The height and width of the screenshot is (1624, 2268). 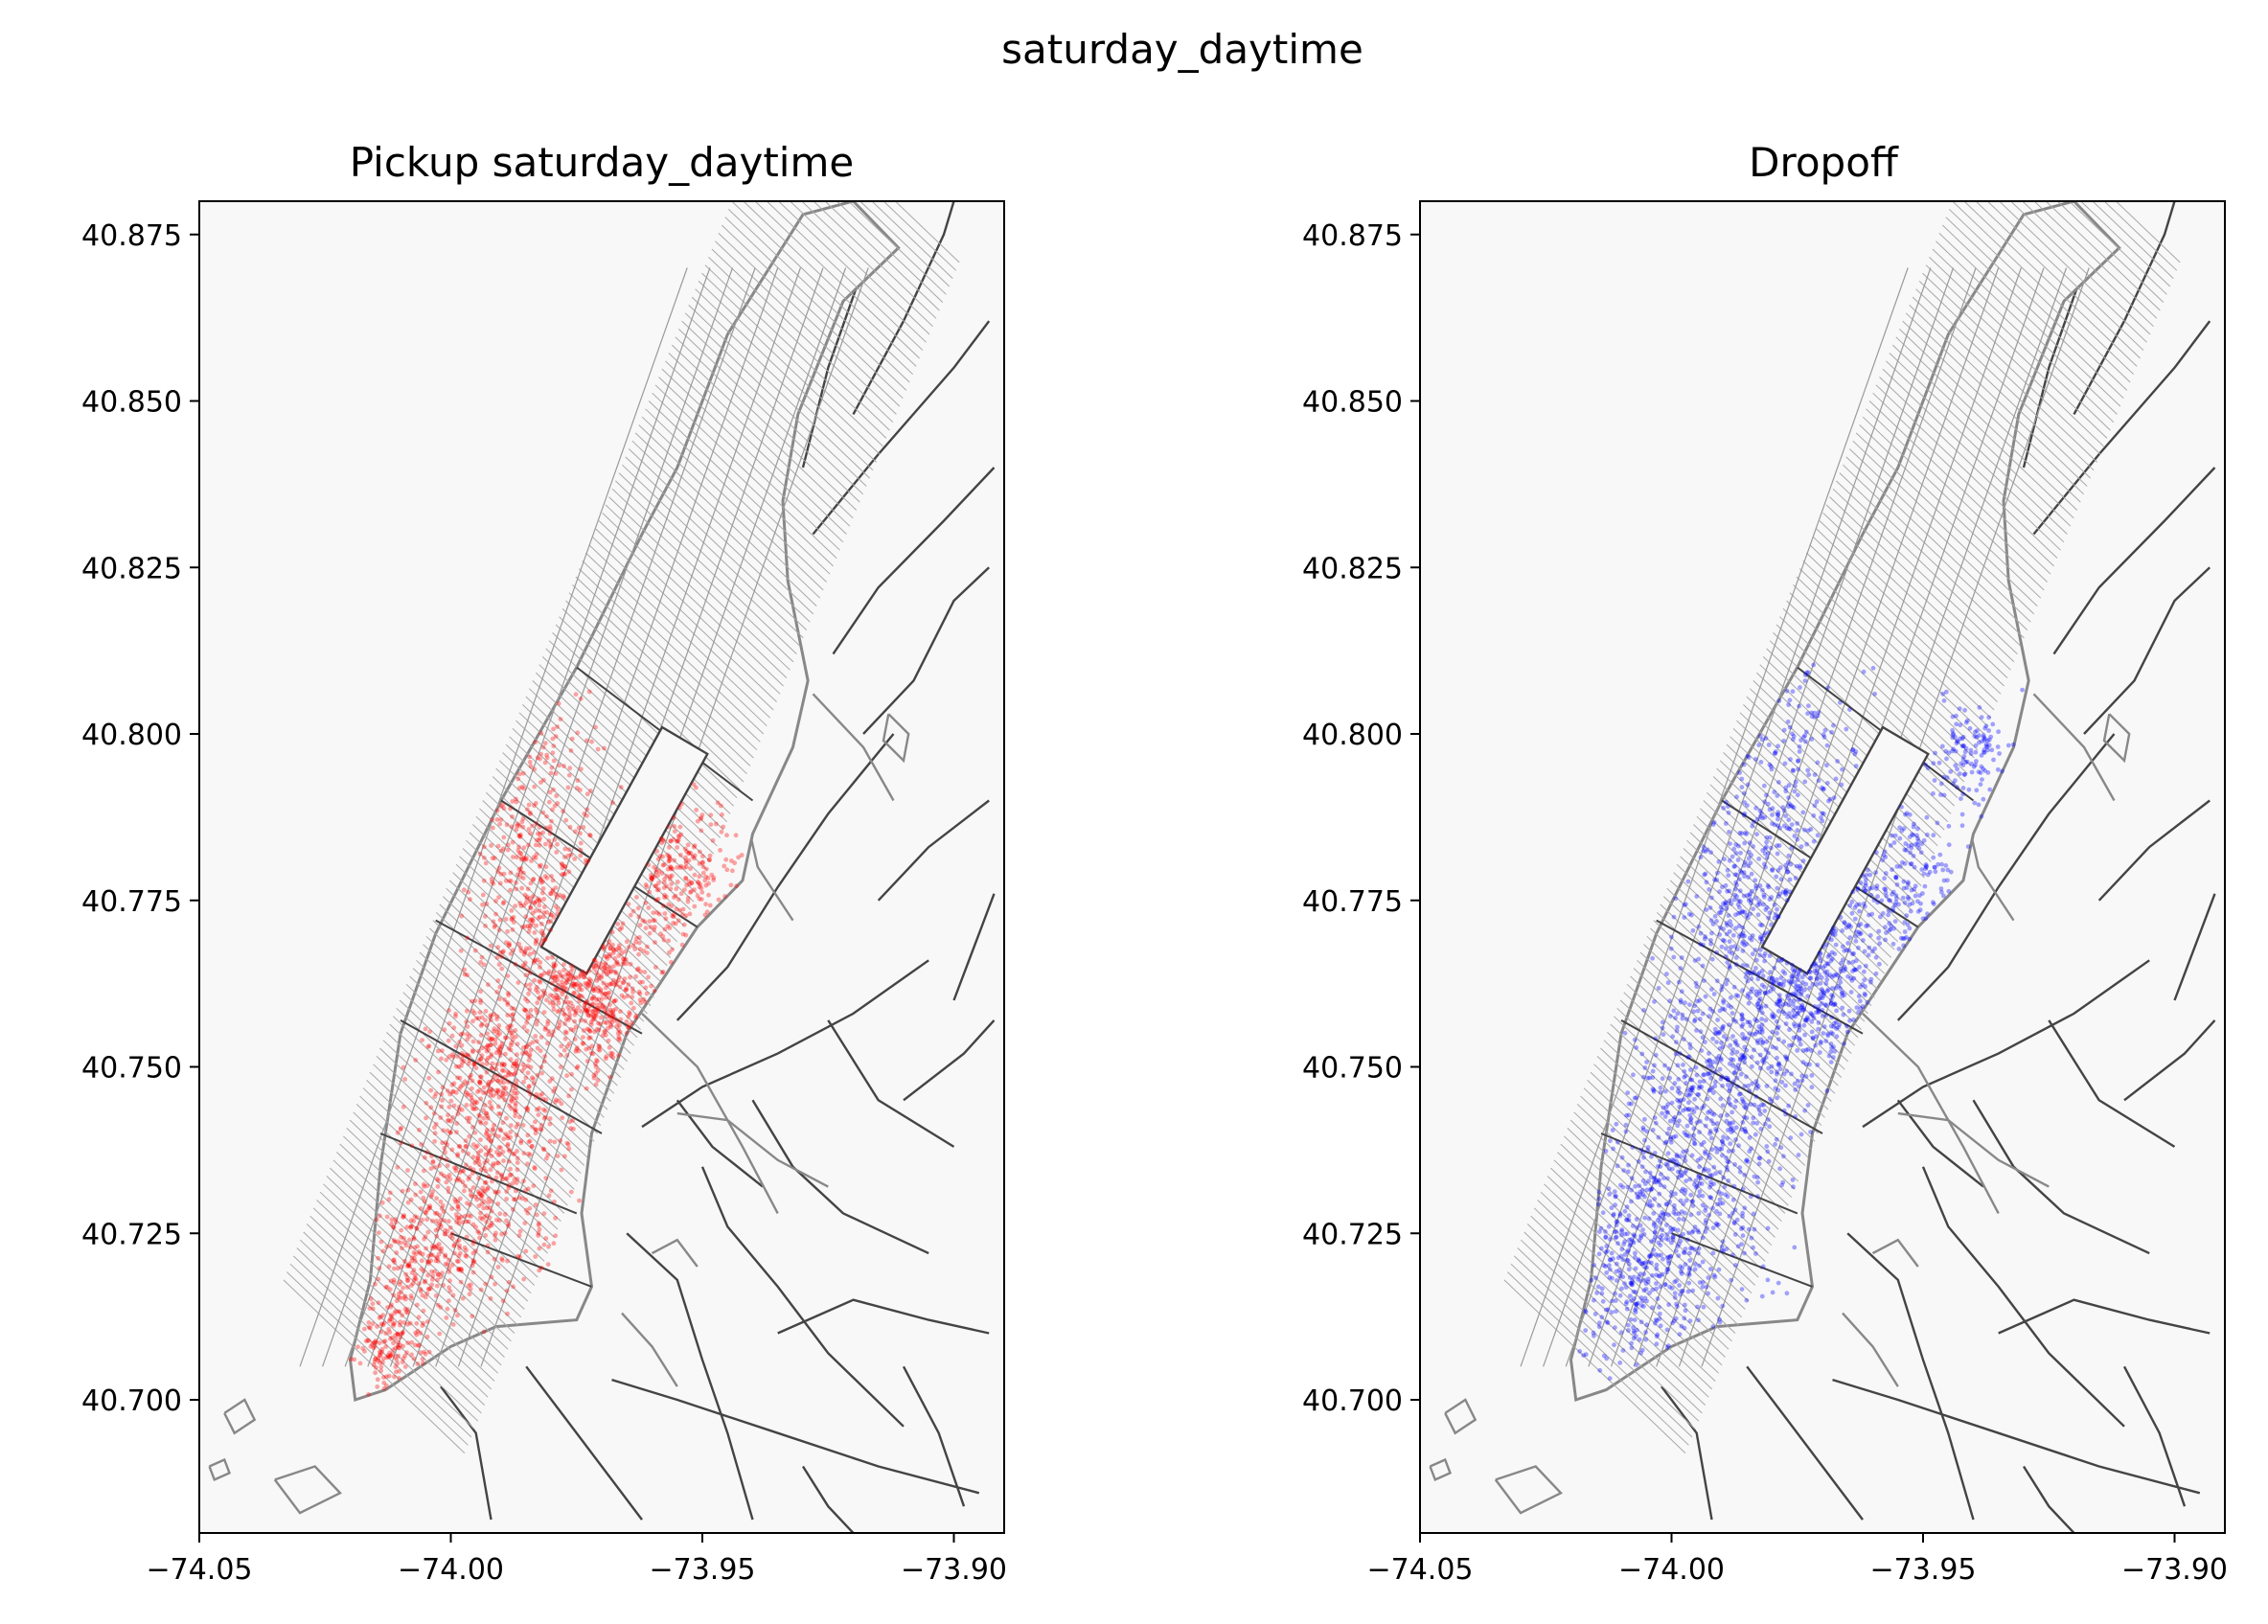 I want to click on district-boundary, so click(x=467, y=1453).